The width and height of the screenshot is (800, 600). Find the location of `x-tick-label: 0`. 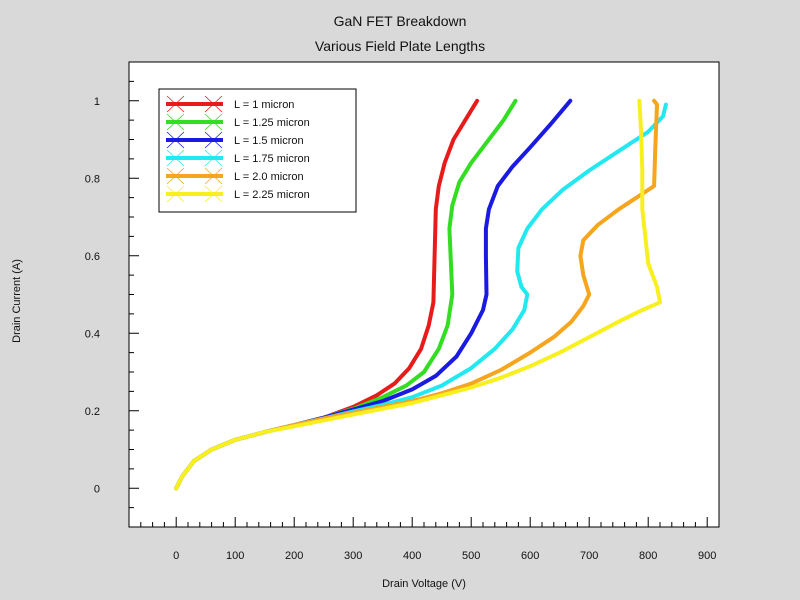

x-tick-label: 0 is located at coordinates (176, 556).